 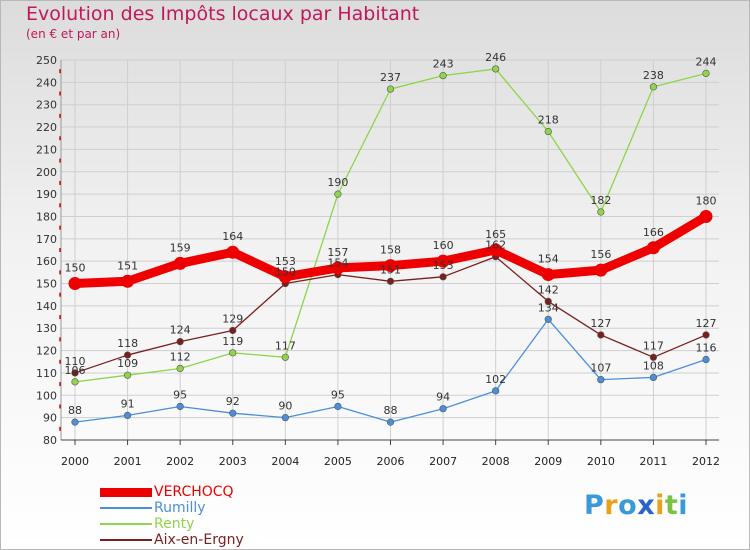 I want to click on data-label: 150, so click(x=75, y=268).